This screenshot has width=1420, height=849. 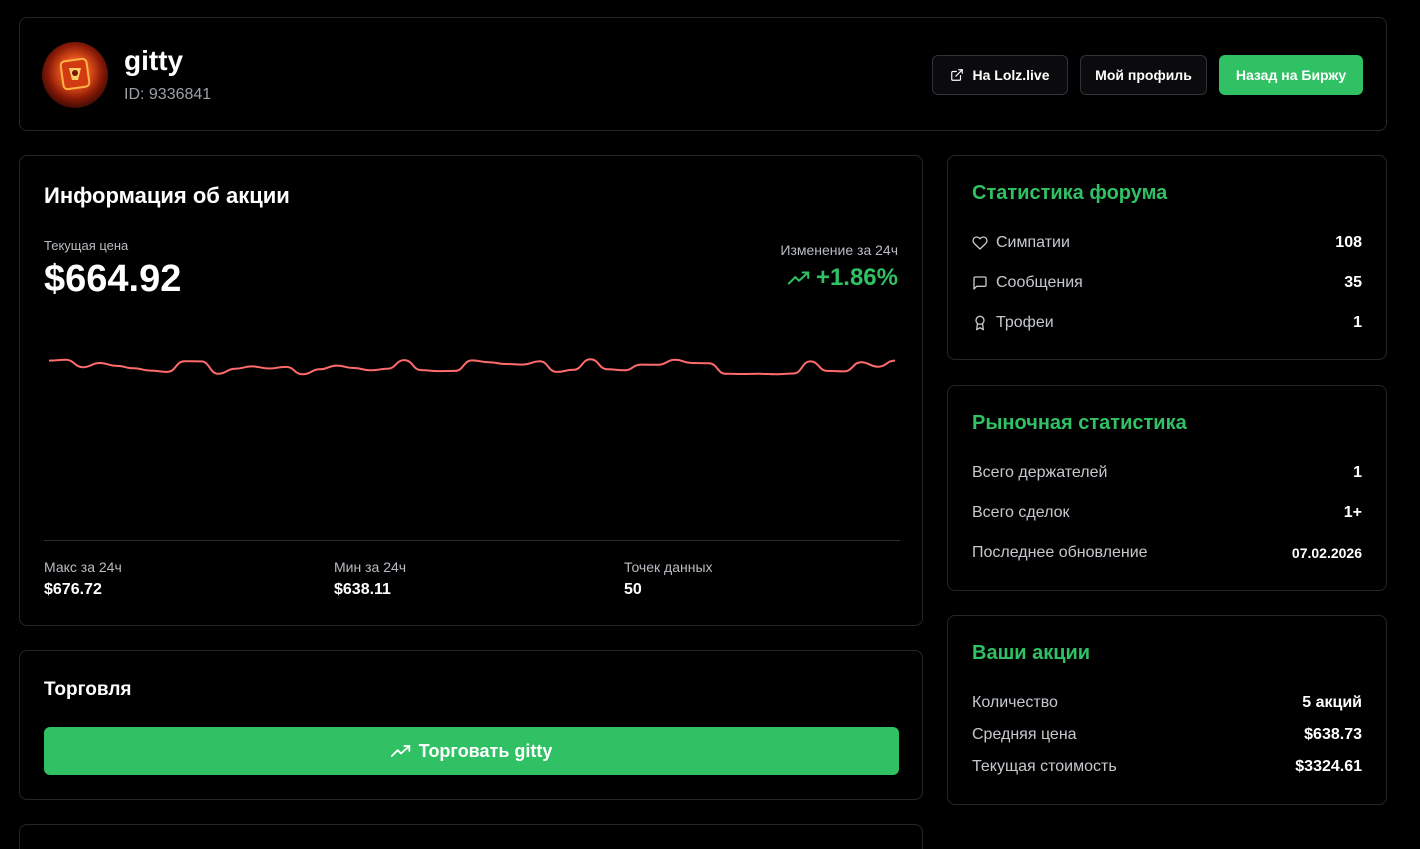 I want to click on avatar-emblem-icon, so click(x=75, y=74).